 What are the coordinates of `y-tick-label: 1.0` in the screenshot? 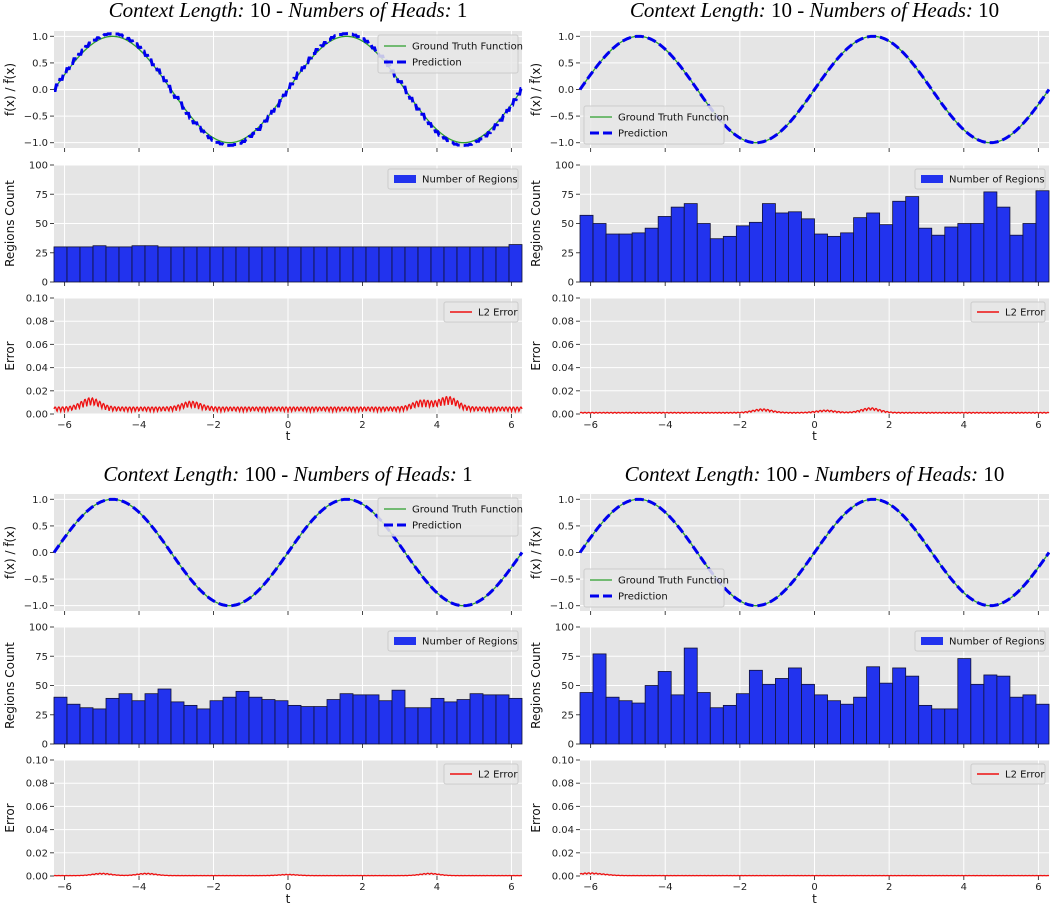 It's located at (40, 37).